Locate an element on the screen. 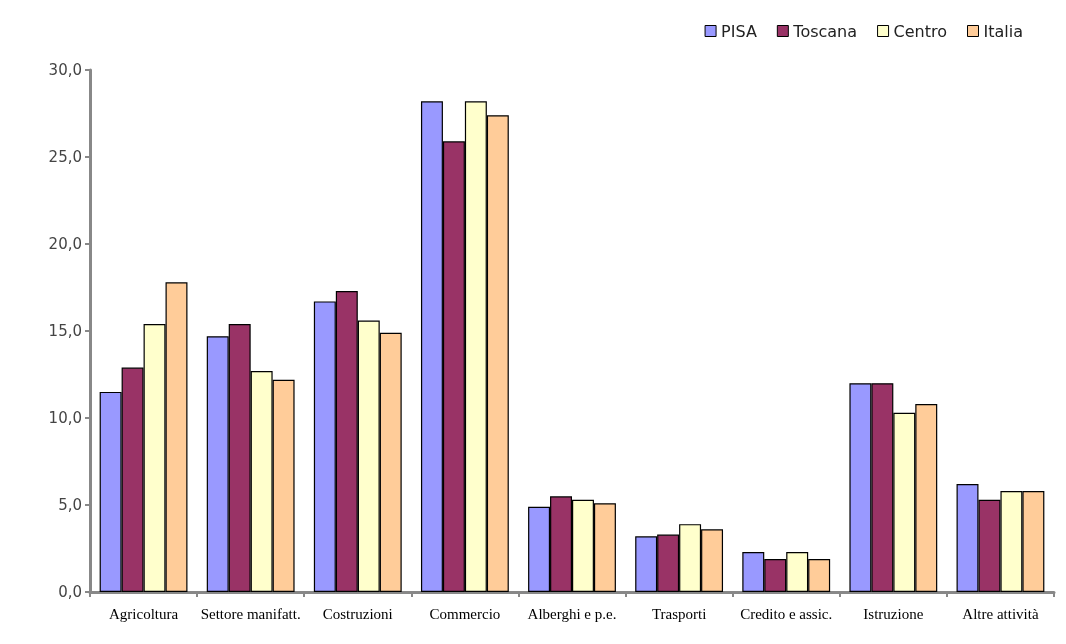 The image size is (1066, 644). y-tick-label: 25,0 is located at coordinates (65, 157).